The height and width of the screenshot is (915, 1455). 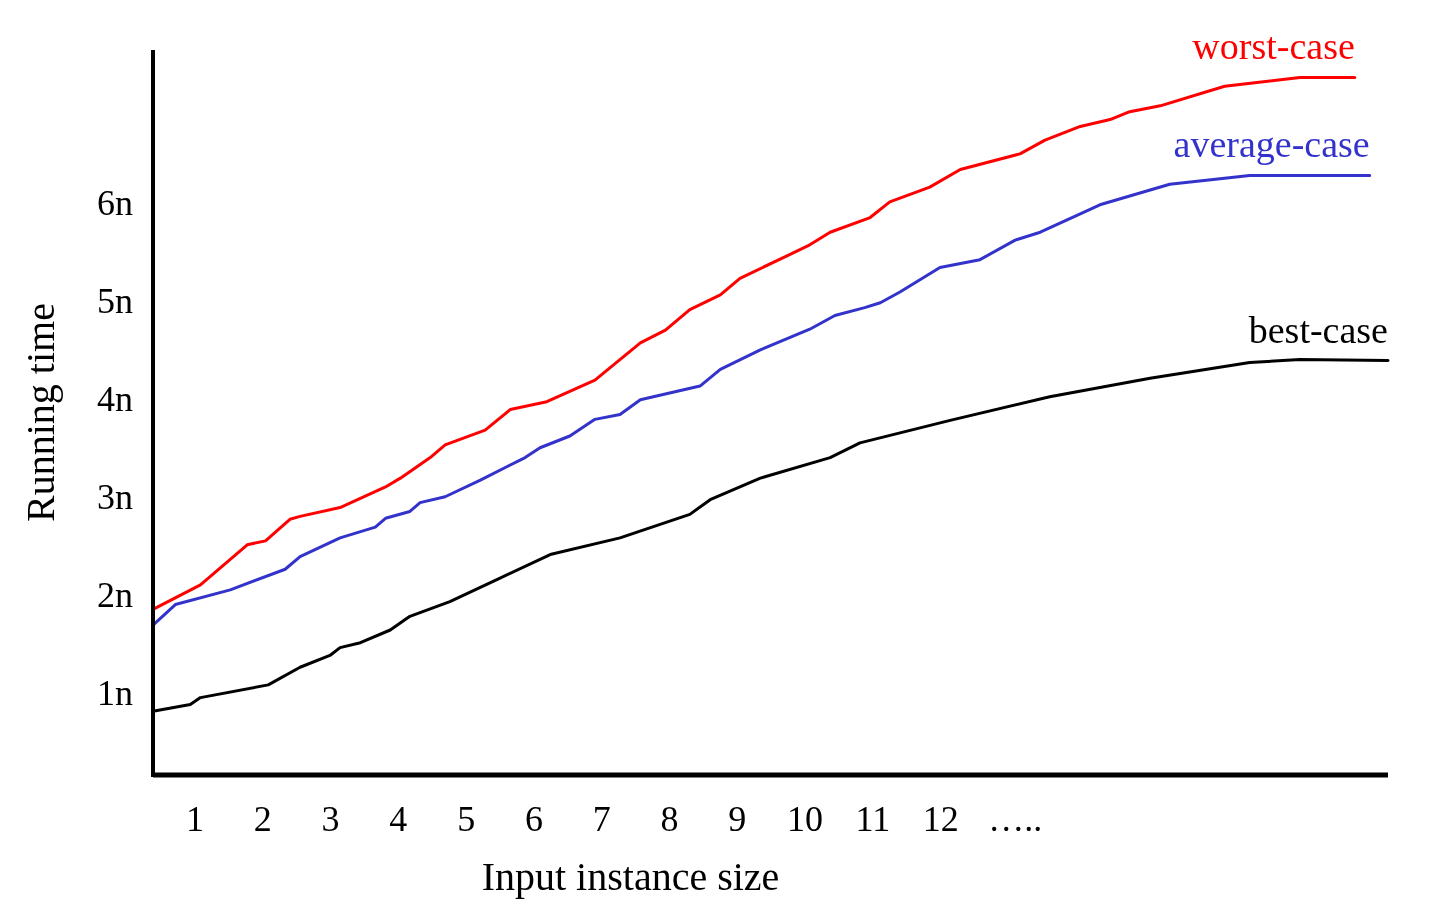 What do you see at coordinates (630, 876) in the screenshot?
I see `x-axis-title: Input instance size` at bounding box center [630, 876].